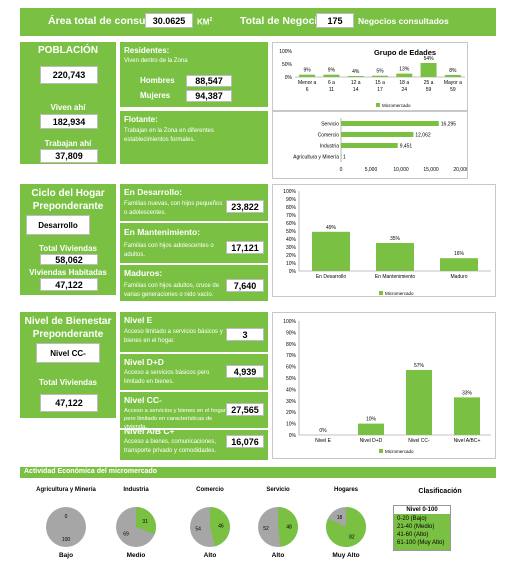 This screenshot has width=518, height=575. What do you see at coordinates (69, 121) in the screenshot?
I see `viven-value: 182,934` at bounding box center [69, 121].